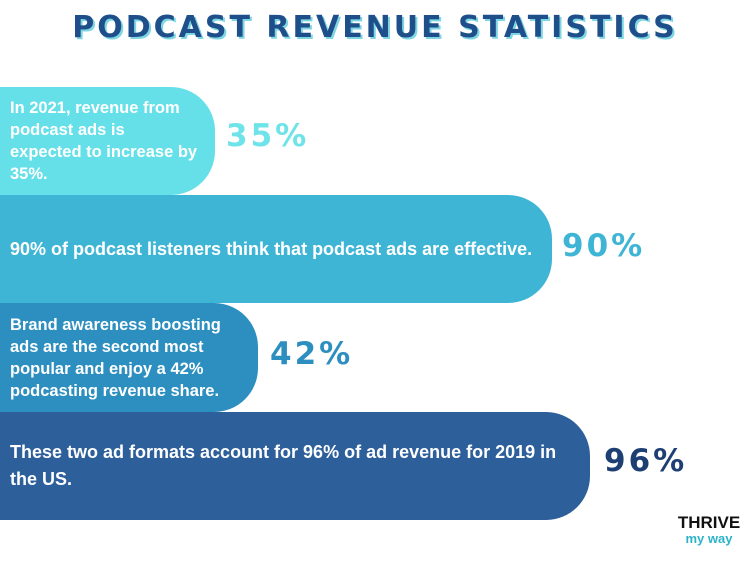 The height and width of the screenshot is (562, 750). What do you see at coordinates (268, 136) in the screenshot?
I see `stat-value-1: 35%` at bounding box center [268, 136].